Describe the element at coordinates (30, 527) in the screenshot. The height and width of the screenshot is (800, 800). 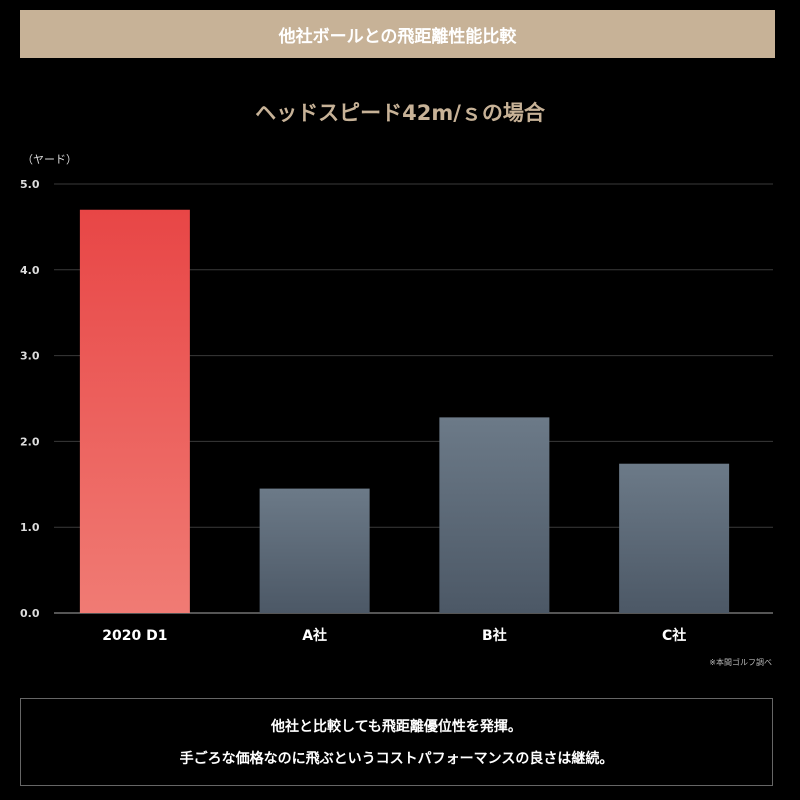
I see `y-tick-label: 1.0` at that location.